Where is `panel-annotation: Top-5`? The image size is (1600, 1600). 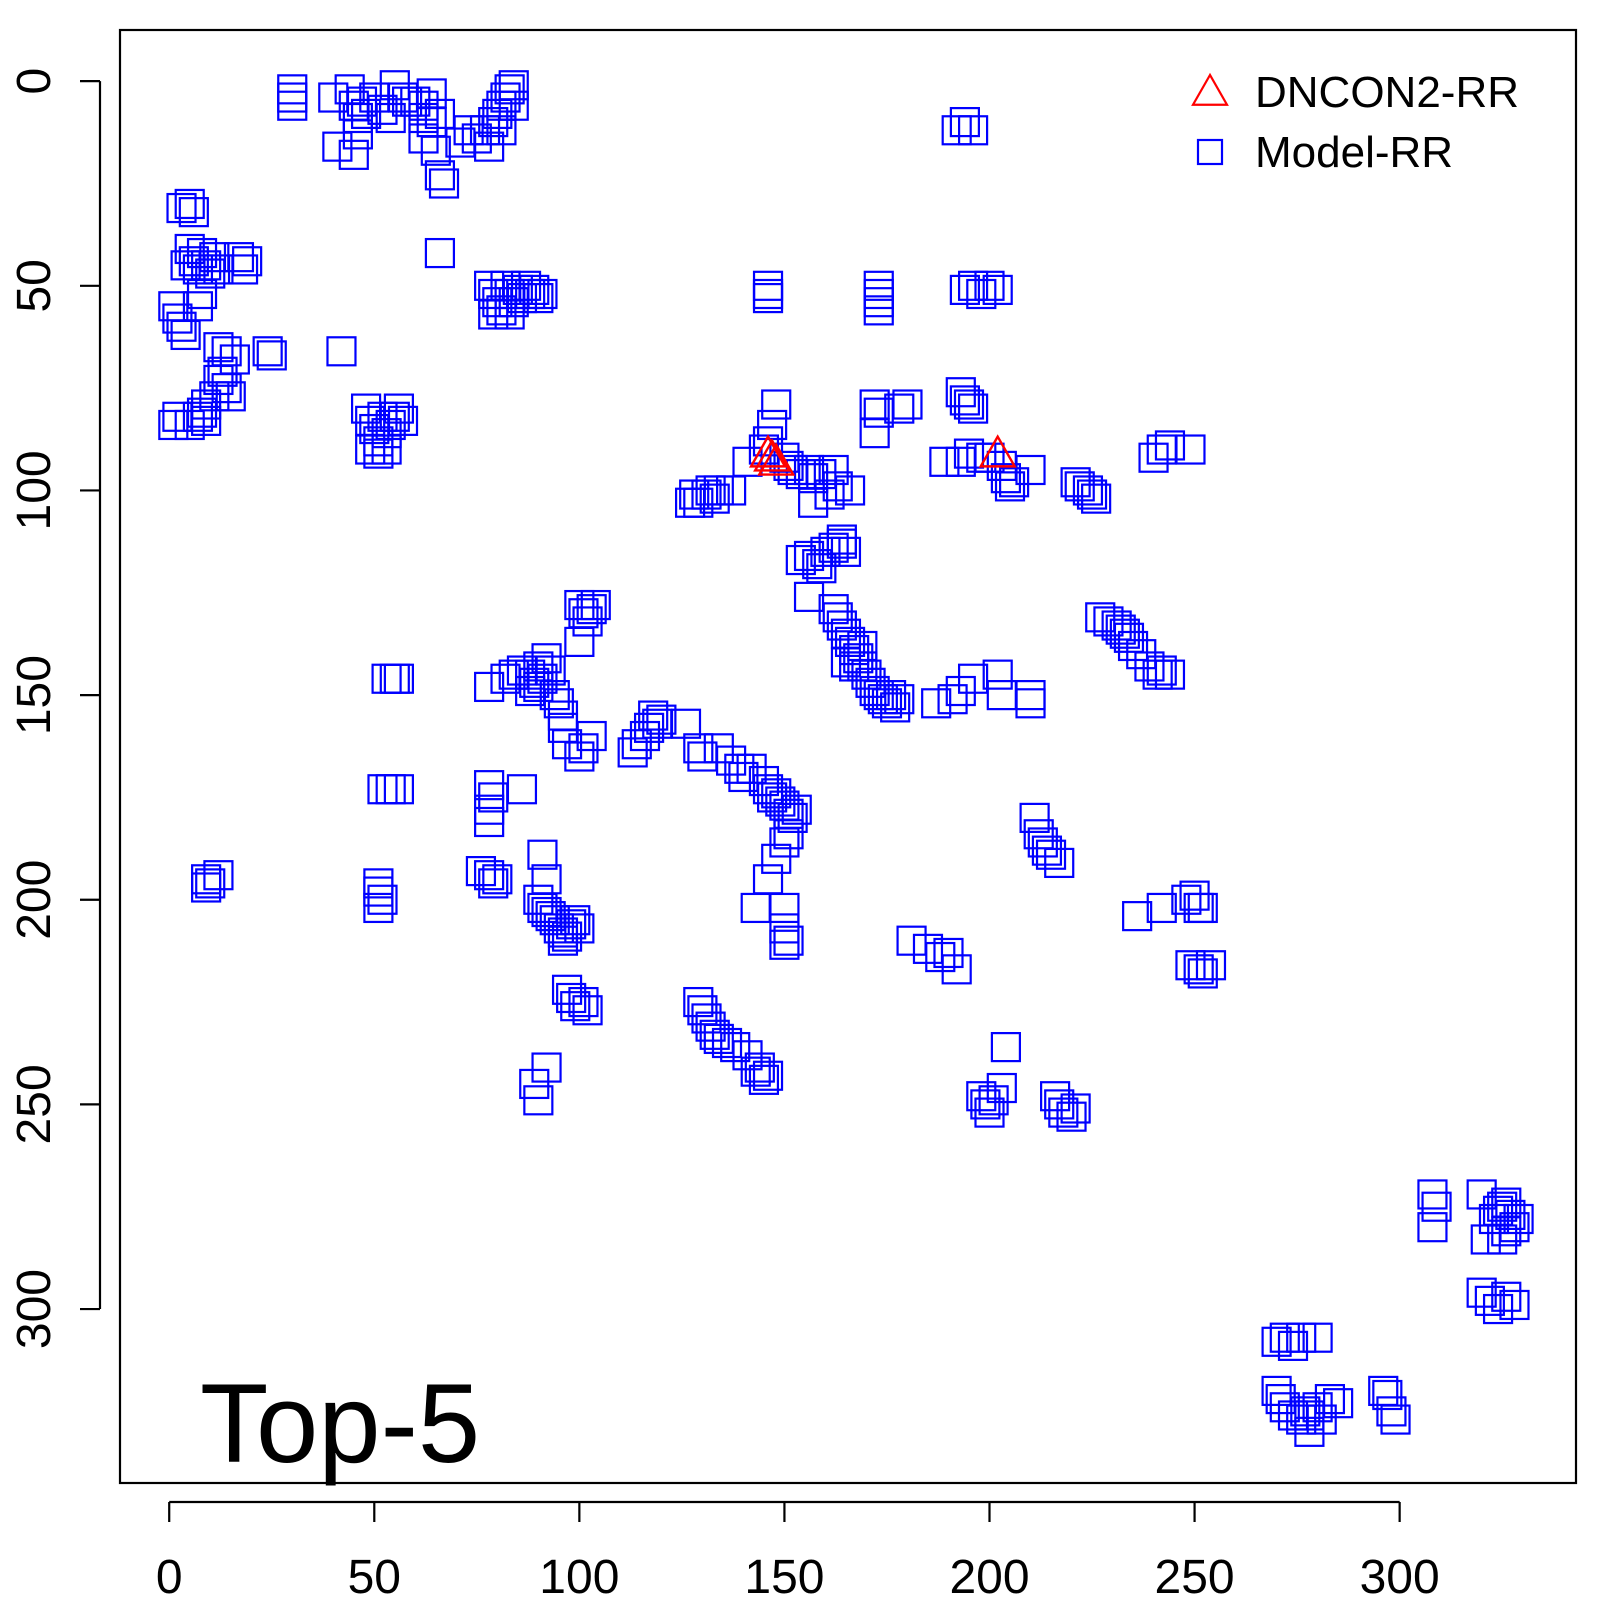
panel-annotation: Top-5 is located at coordinates (340, 1423).